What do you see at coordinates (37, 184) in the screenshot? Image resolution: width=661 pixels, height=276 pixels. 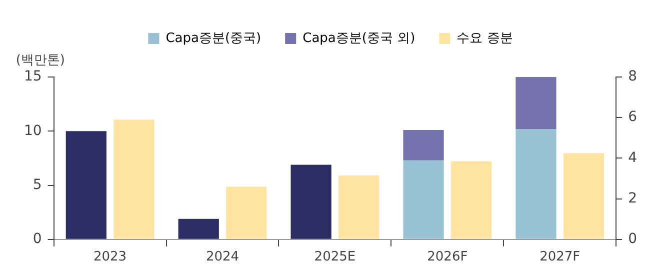 I see `y-tick-label: 5` at bounding box center [37, 184].